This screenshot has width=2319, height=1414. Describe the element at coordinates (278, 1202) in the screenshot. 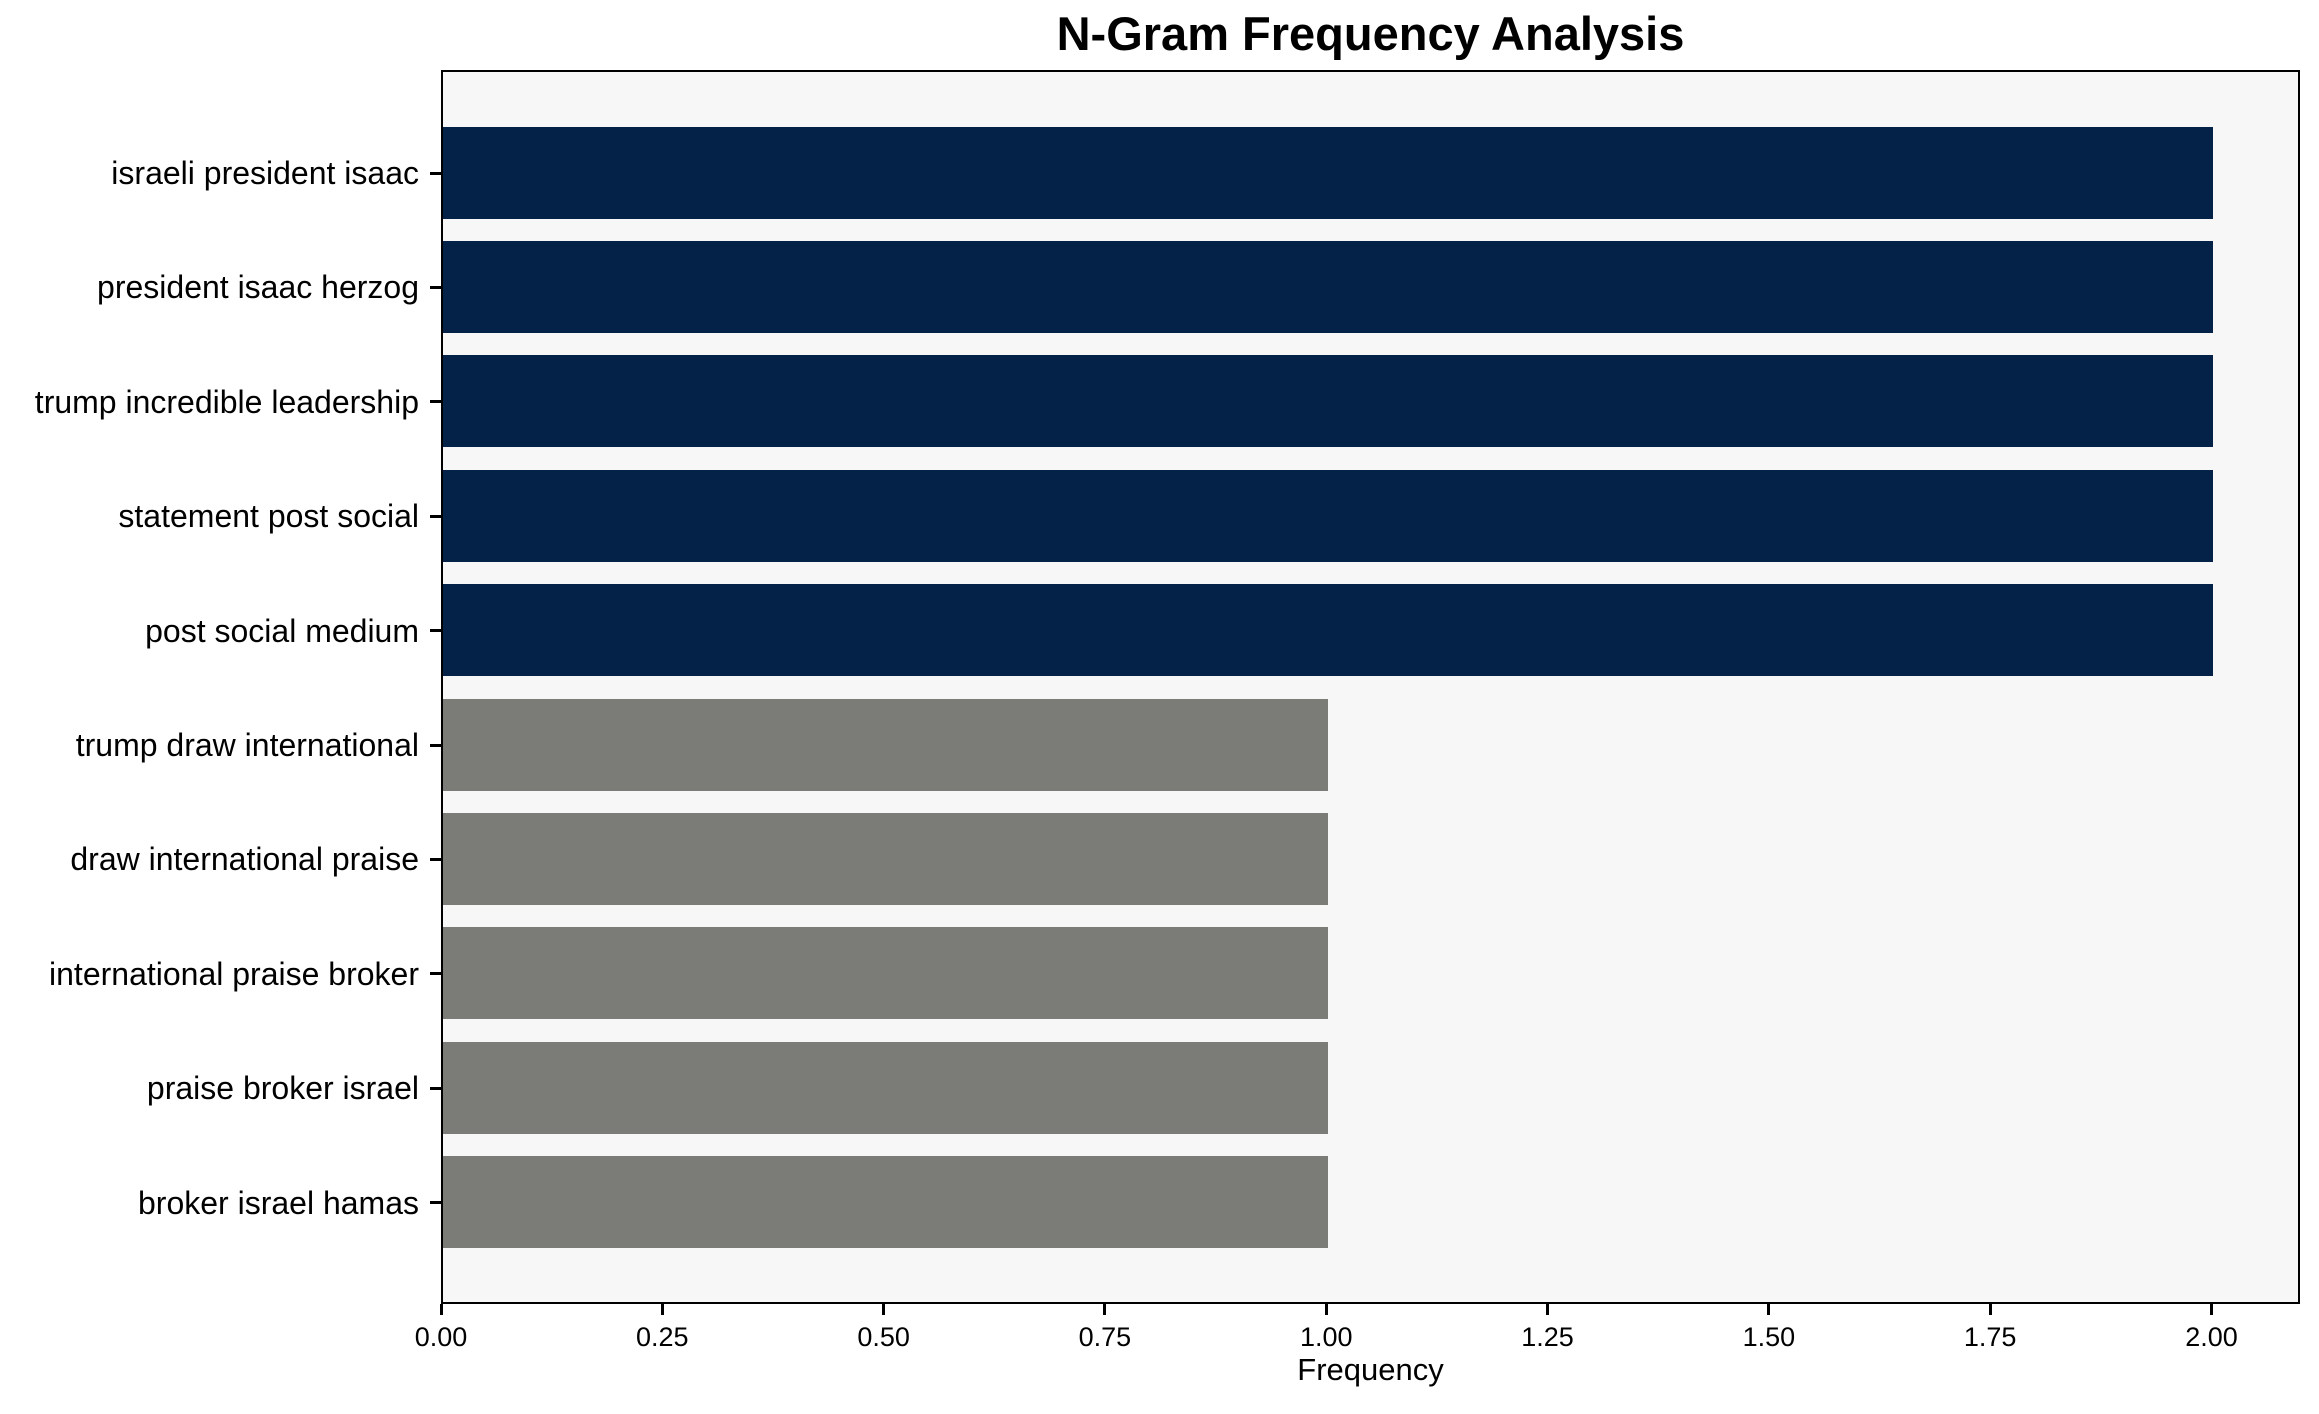

I see `y-tick-label: broker israel hamas` at that location.